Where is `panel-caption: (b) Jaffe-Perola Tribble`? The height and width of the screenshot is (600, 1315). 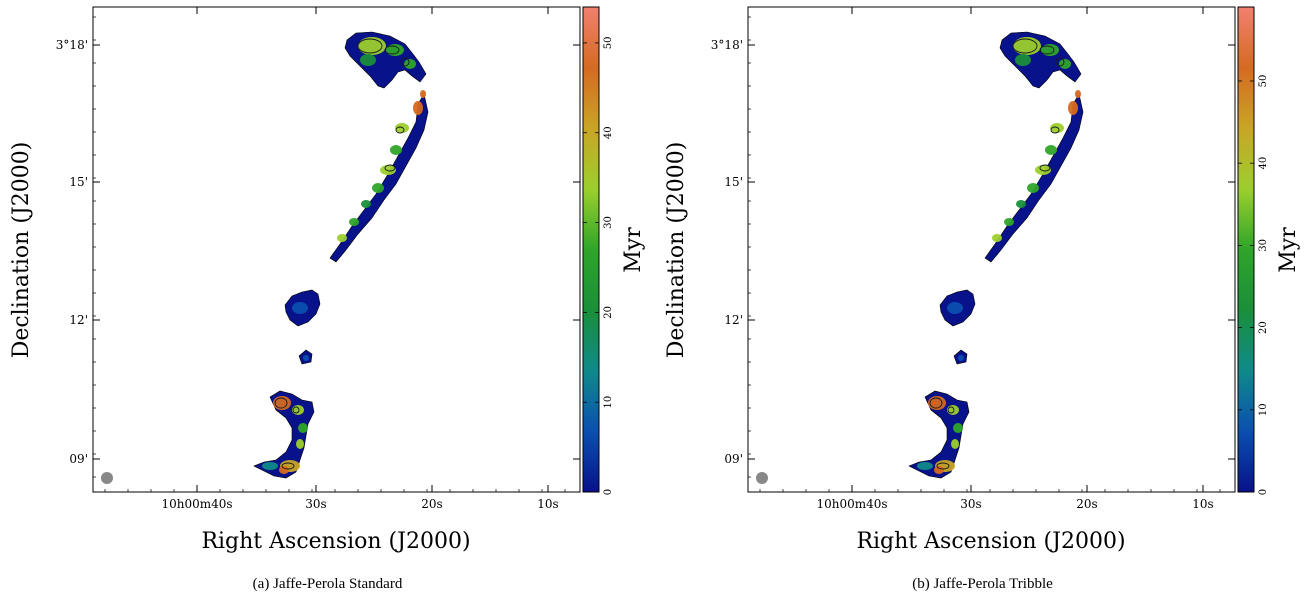
panel-caption: (b) Jaffe-Perola Tribble is located at coordinates (982, 584).